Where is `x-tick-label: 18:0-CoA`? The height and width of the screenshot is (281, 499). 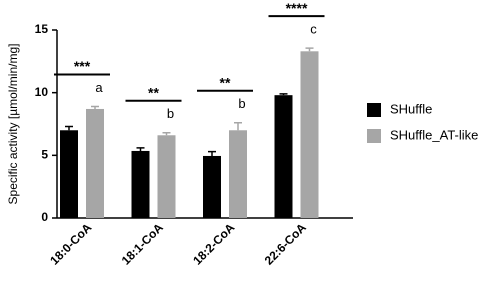 x-tick-label: 18:0-CoA is located at coordinates (70, 243).